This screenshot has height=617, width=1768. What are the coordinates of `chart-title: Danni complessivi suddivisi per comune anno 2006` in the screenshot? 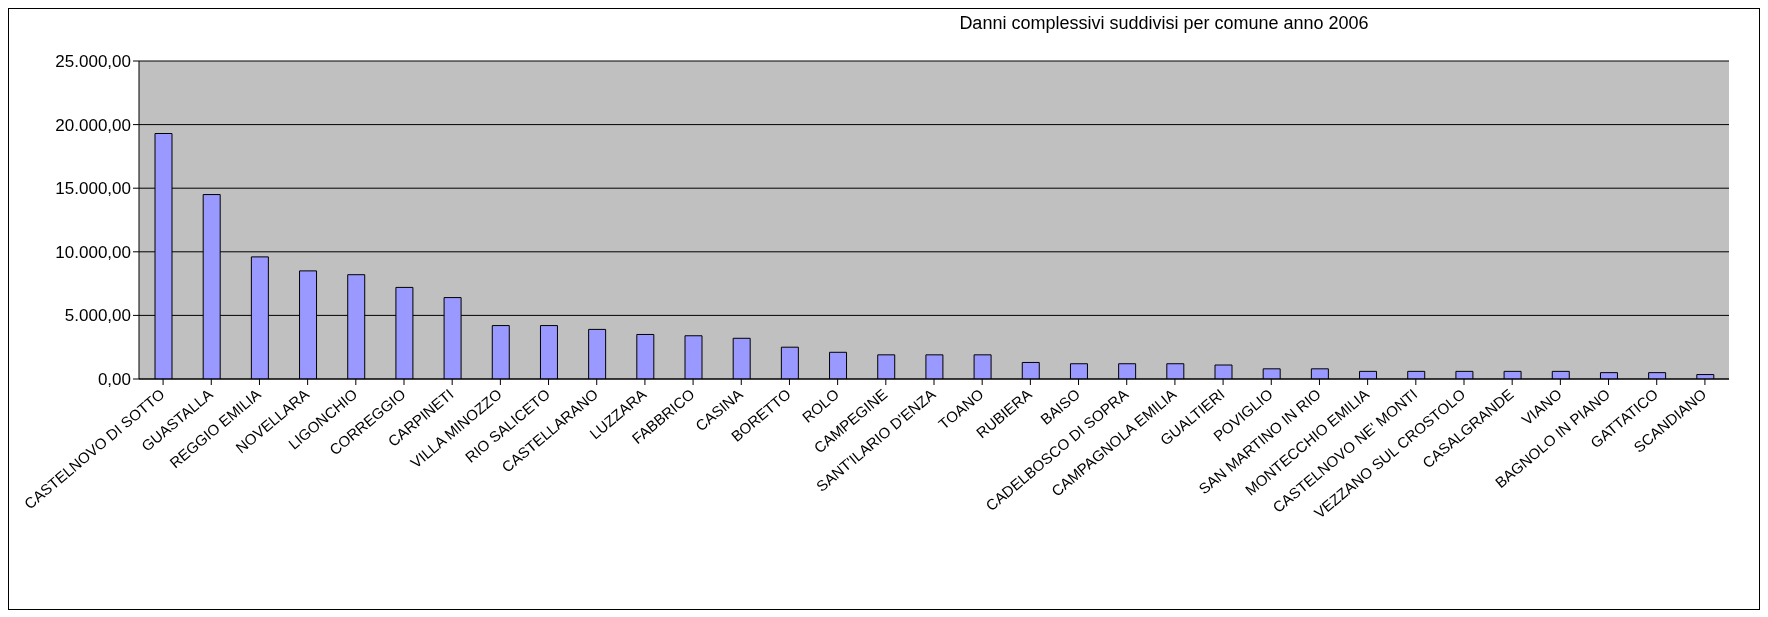 It's located at (1164, 23).